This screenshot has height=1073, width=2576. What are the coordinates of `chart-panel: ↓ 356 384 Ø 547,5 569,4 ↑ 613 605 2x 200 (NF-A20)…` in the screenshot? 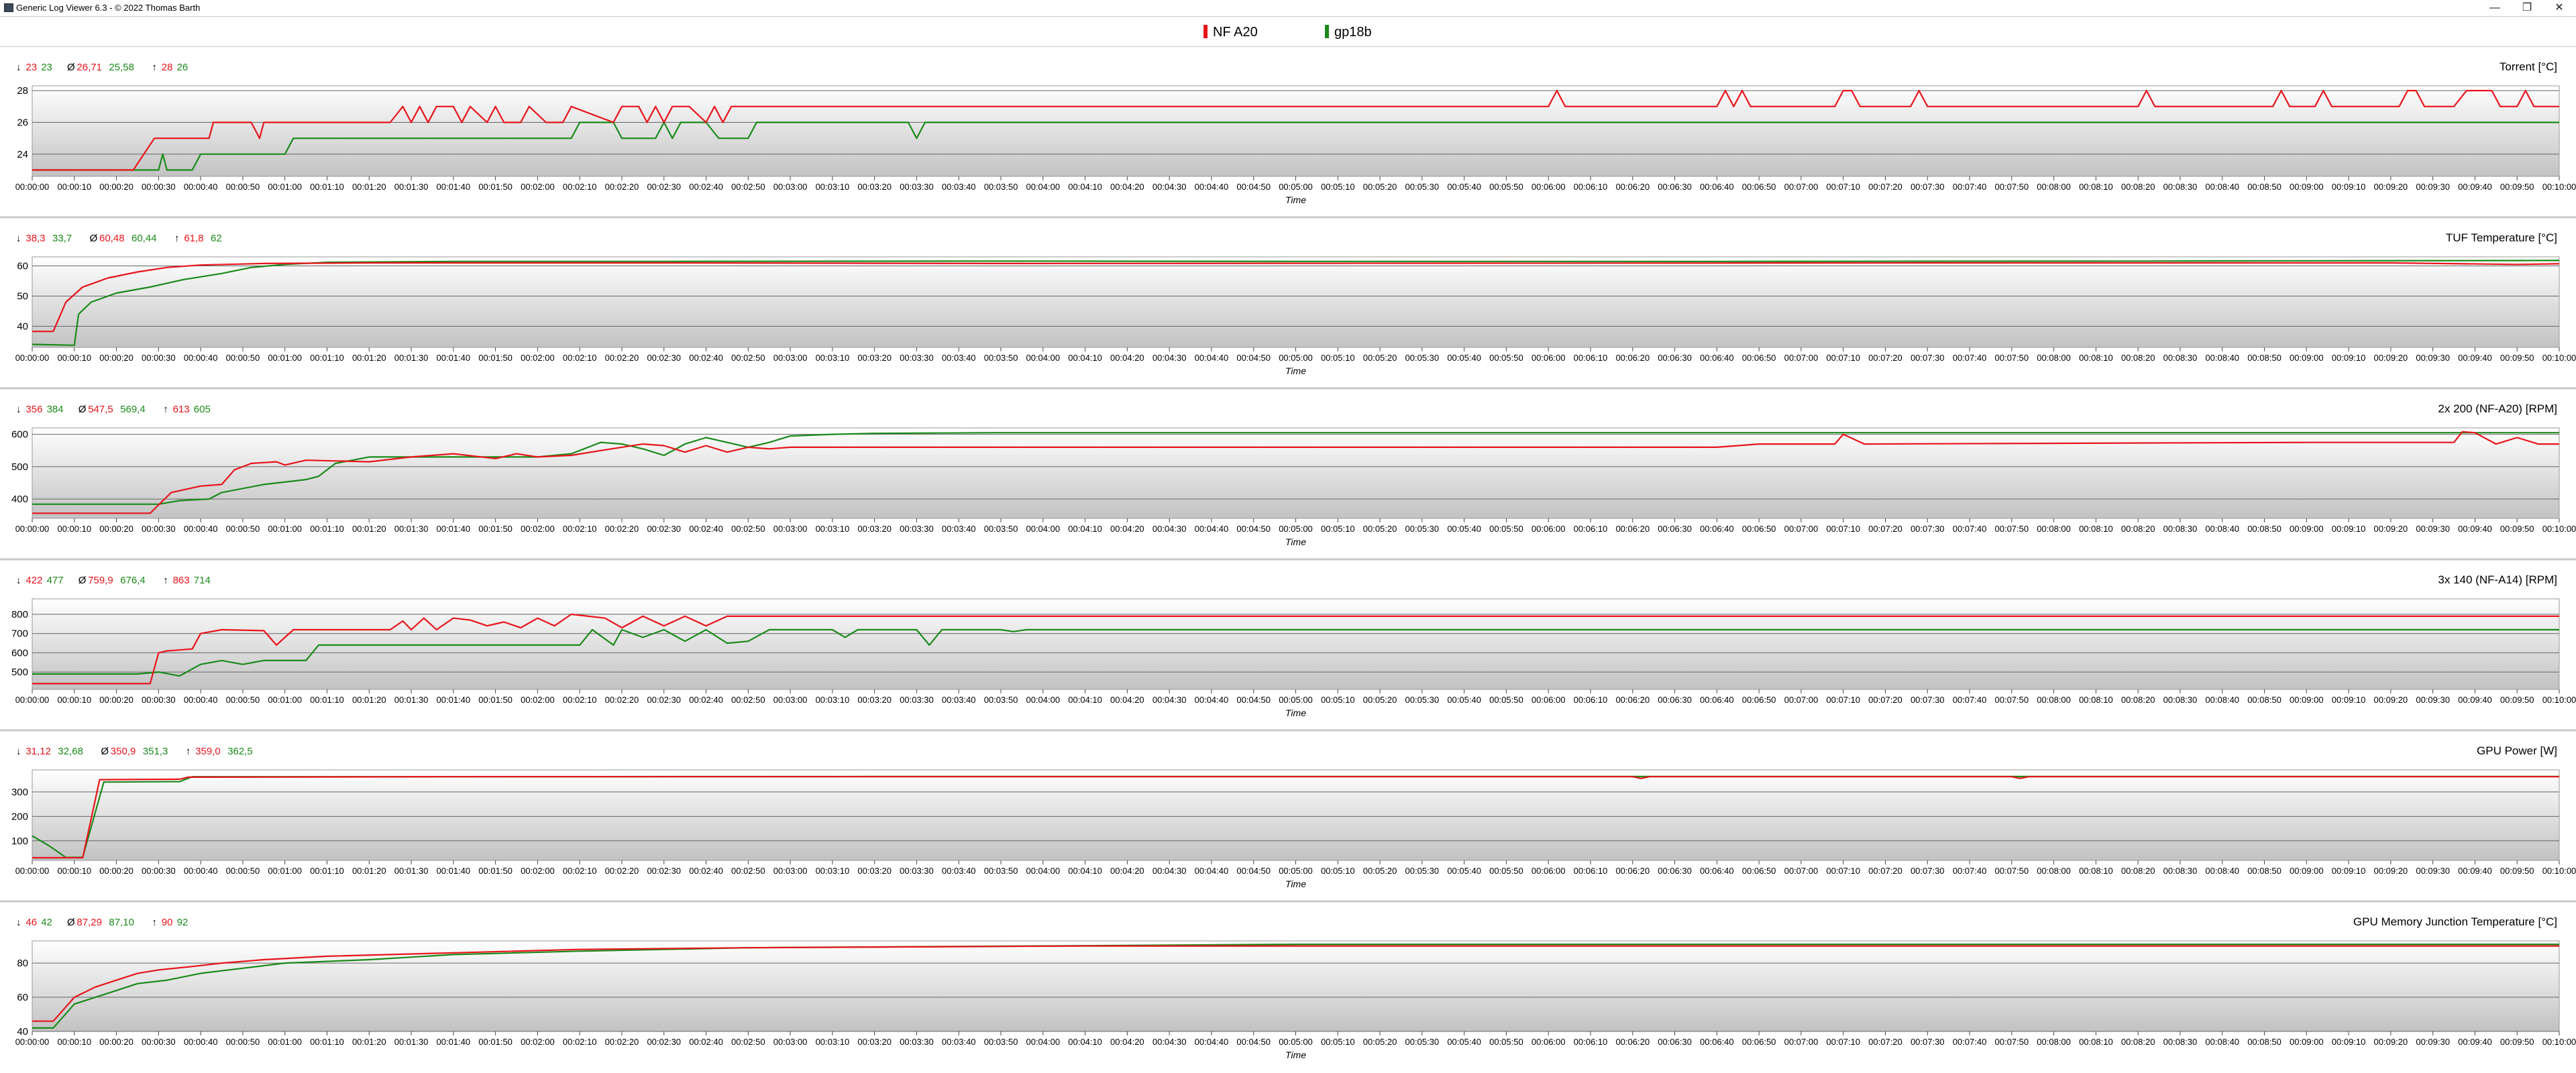 It's located at (1288, 481).